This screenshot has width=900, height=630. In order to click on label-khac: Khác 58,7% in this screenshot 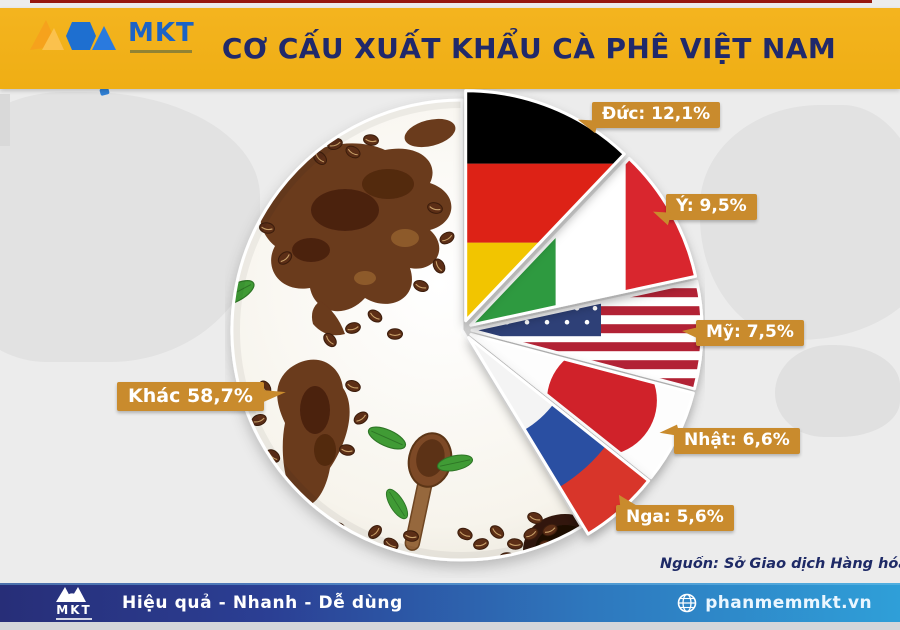, I will do `click(190, 396)`.